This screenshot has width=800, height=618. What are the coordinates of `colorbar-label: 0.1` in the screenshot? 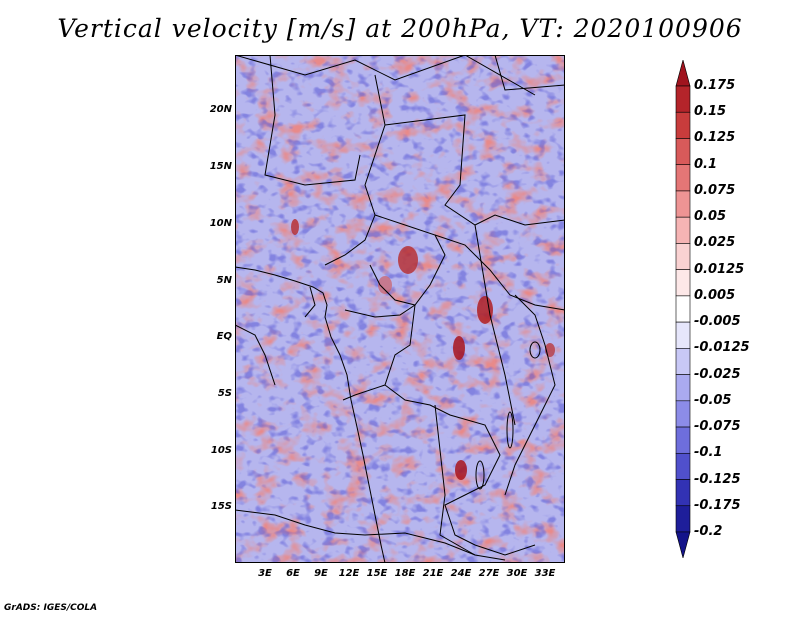 It's located at (706, 164).